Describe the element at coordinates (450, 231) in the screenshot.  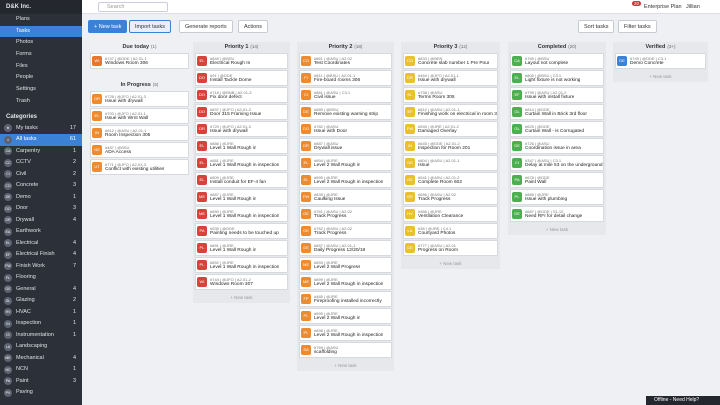
I see `task-card: LA #38 | @JRE | C4.1 Courtyard Photos` at that location.